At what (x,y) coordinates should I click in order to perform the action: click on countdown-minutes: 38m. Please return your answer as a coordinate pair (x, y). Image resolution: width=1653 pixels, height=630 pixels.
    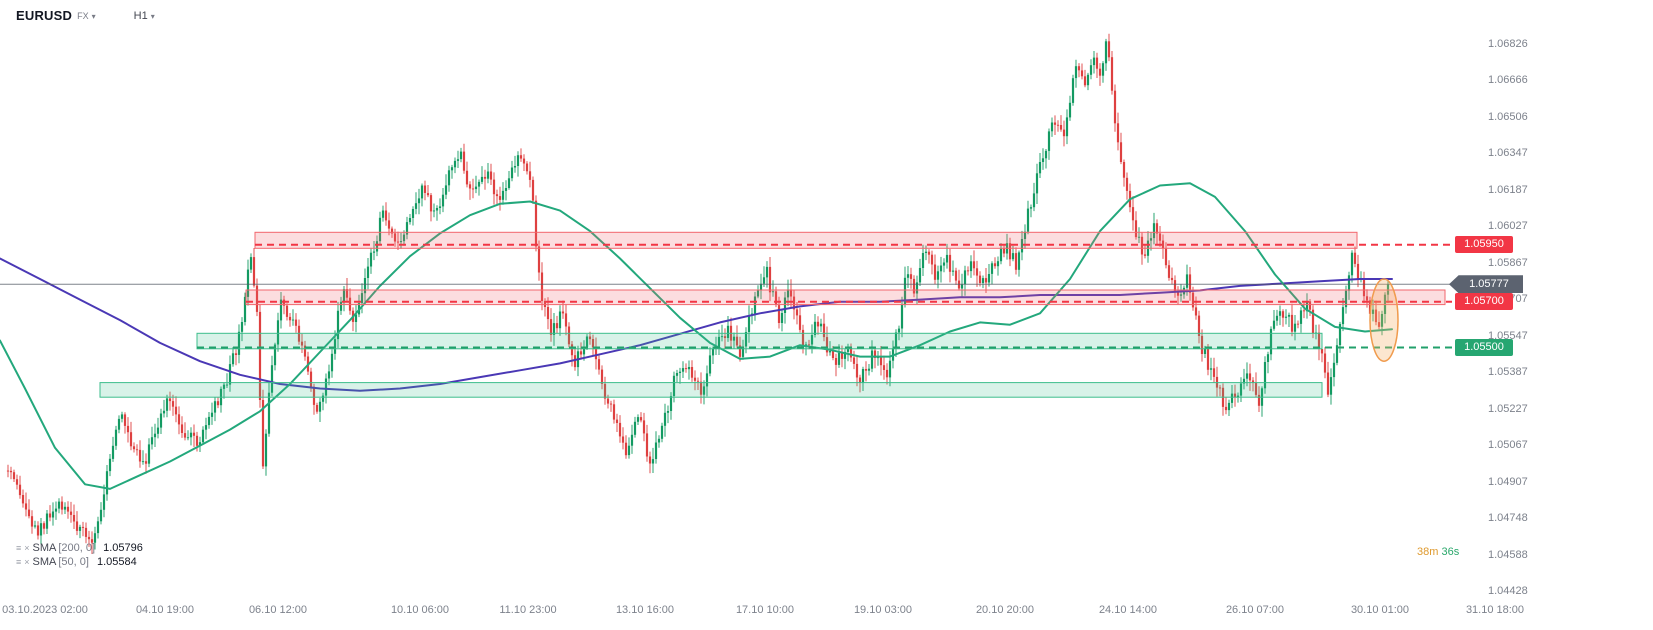
    Looking at the image, I should click on (1428, 552).